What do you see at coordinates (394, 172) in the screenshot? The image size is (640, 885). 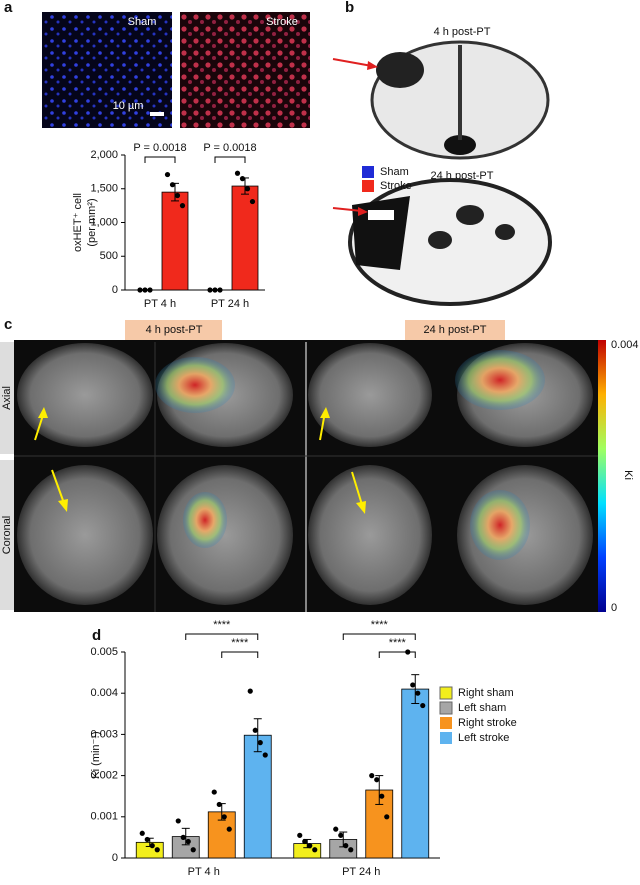 I see `legend-label: Sham` at bounding box center [394, 172].